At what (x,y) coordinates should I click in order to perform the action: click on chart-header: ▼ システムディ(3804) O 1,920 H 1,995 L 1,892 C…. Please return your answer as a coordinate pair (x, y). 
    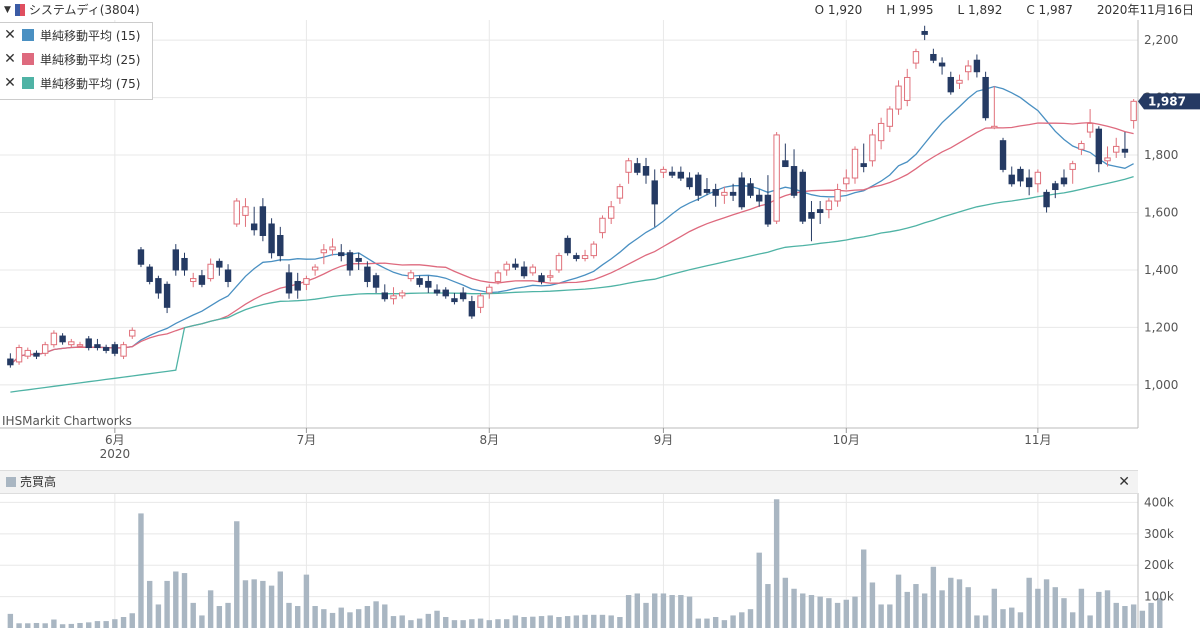
    Looking at the image, I should click on (600, 10).